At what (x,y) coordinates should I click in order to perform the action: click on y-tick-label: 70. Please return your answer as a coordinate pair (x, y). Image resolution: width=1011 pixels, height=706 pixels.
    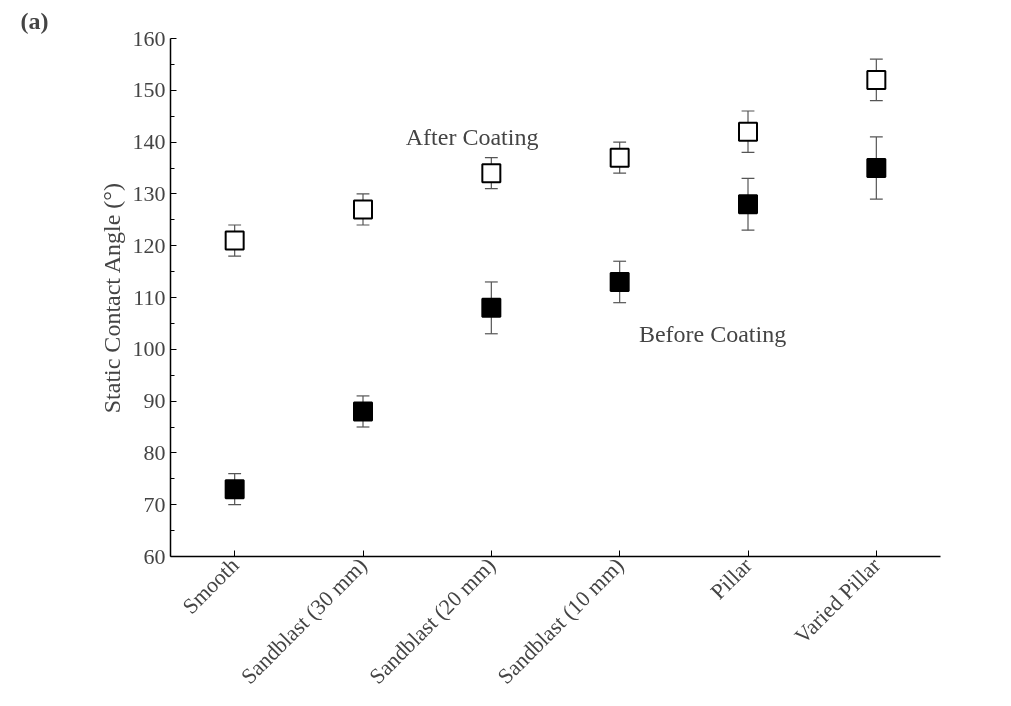
    Looking at the image, I should click on (154, 504).